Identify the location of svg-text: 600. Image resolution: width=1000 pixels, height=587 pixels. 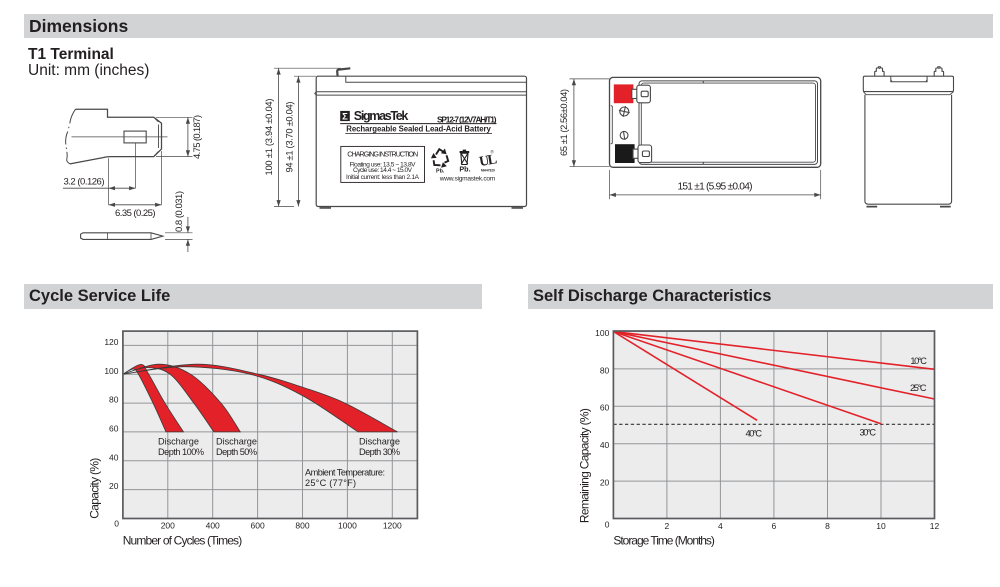
(258, 526).